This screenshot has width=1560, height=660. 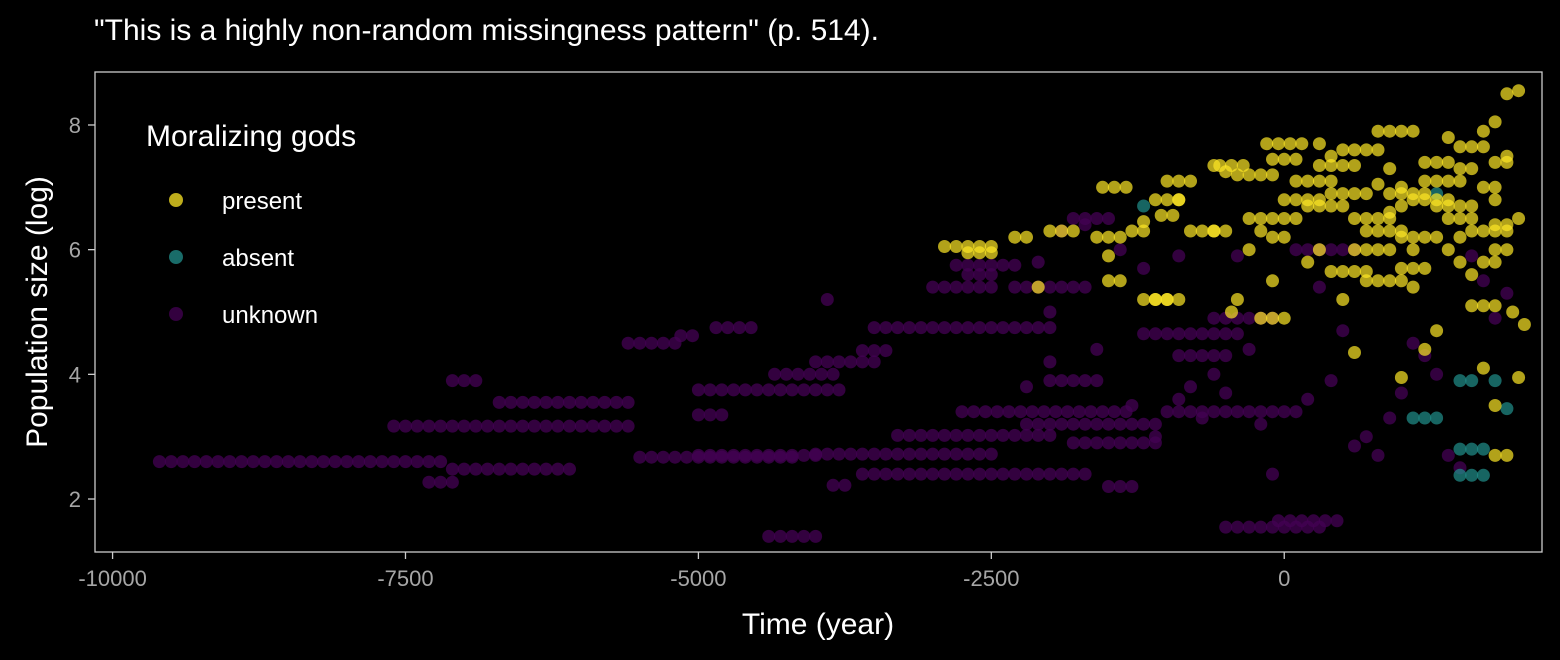 I want to click on x-axis-title: Time (year), so click(x=818, y=624).